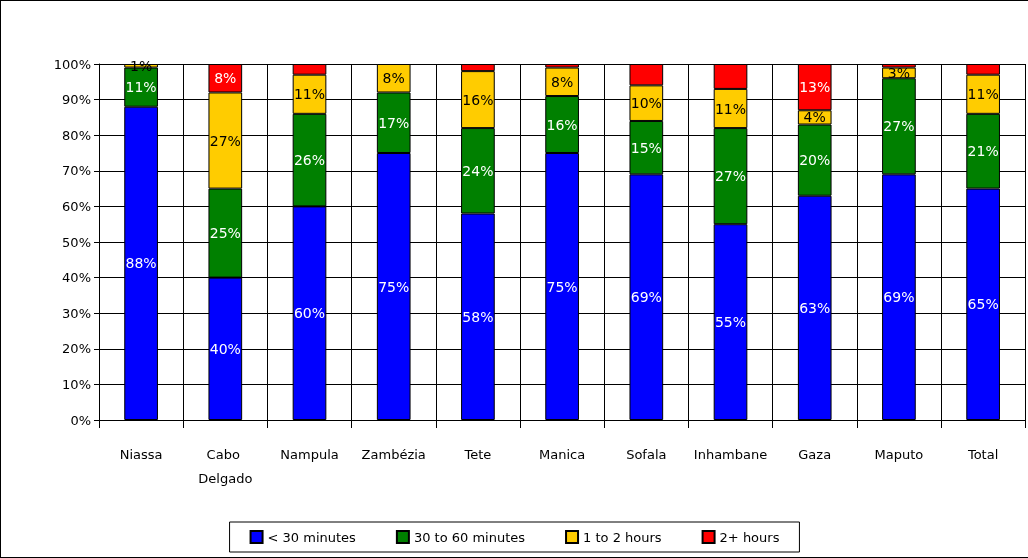  I want to click on y-tick-label: 60%, so click(76, 206).